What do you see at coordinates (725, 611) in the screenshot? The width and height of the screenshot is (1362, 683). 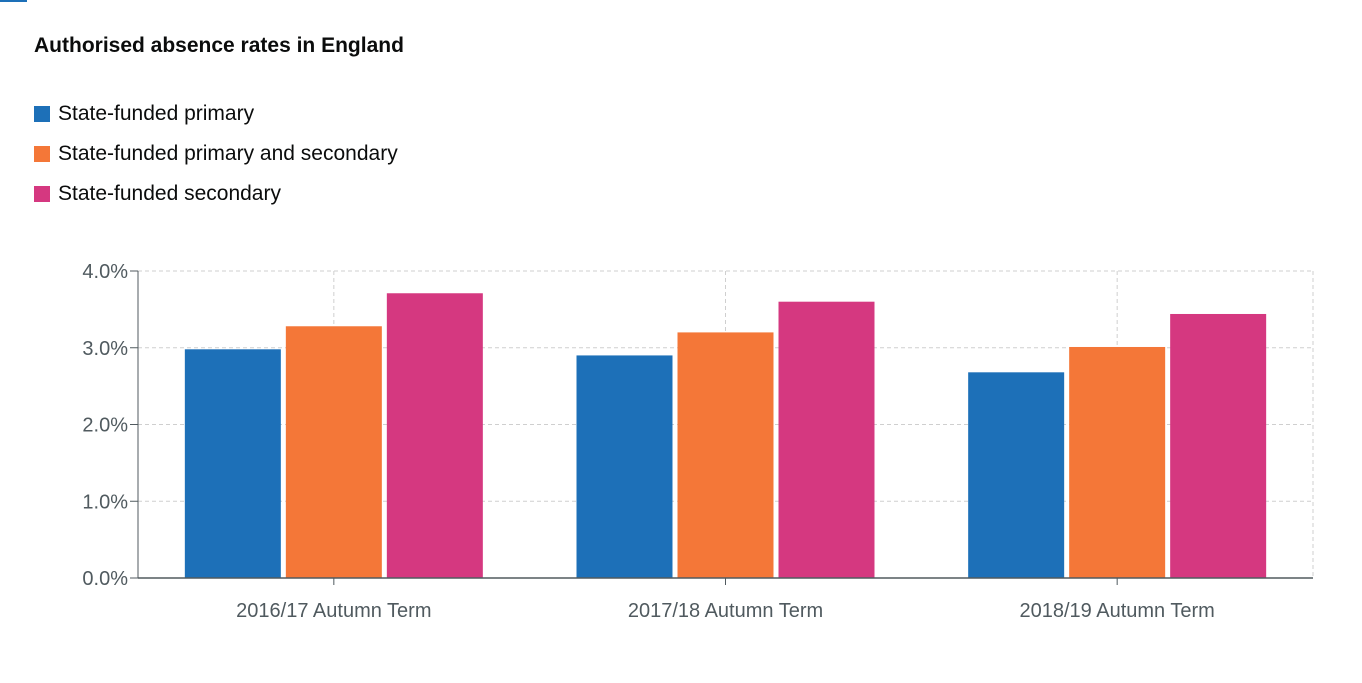 I see `x-tick-label: 2017/18 Autumn Term` at bounding box center [725, 611].